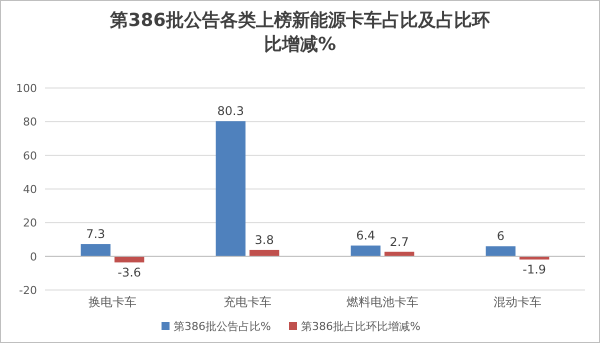 The height and width of the screenshot is (343, 600). What do you see at coordinates (130, 272) in the screenshot?
I see `data-label: -3.6` at bounding box center [130, 272].